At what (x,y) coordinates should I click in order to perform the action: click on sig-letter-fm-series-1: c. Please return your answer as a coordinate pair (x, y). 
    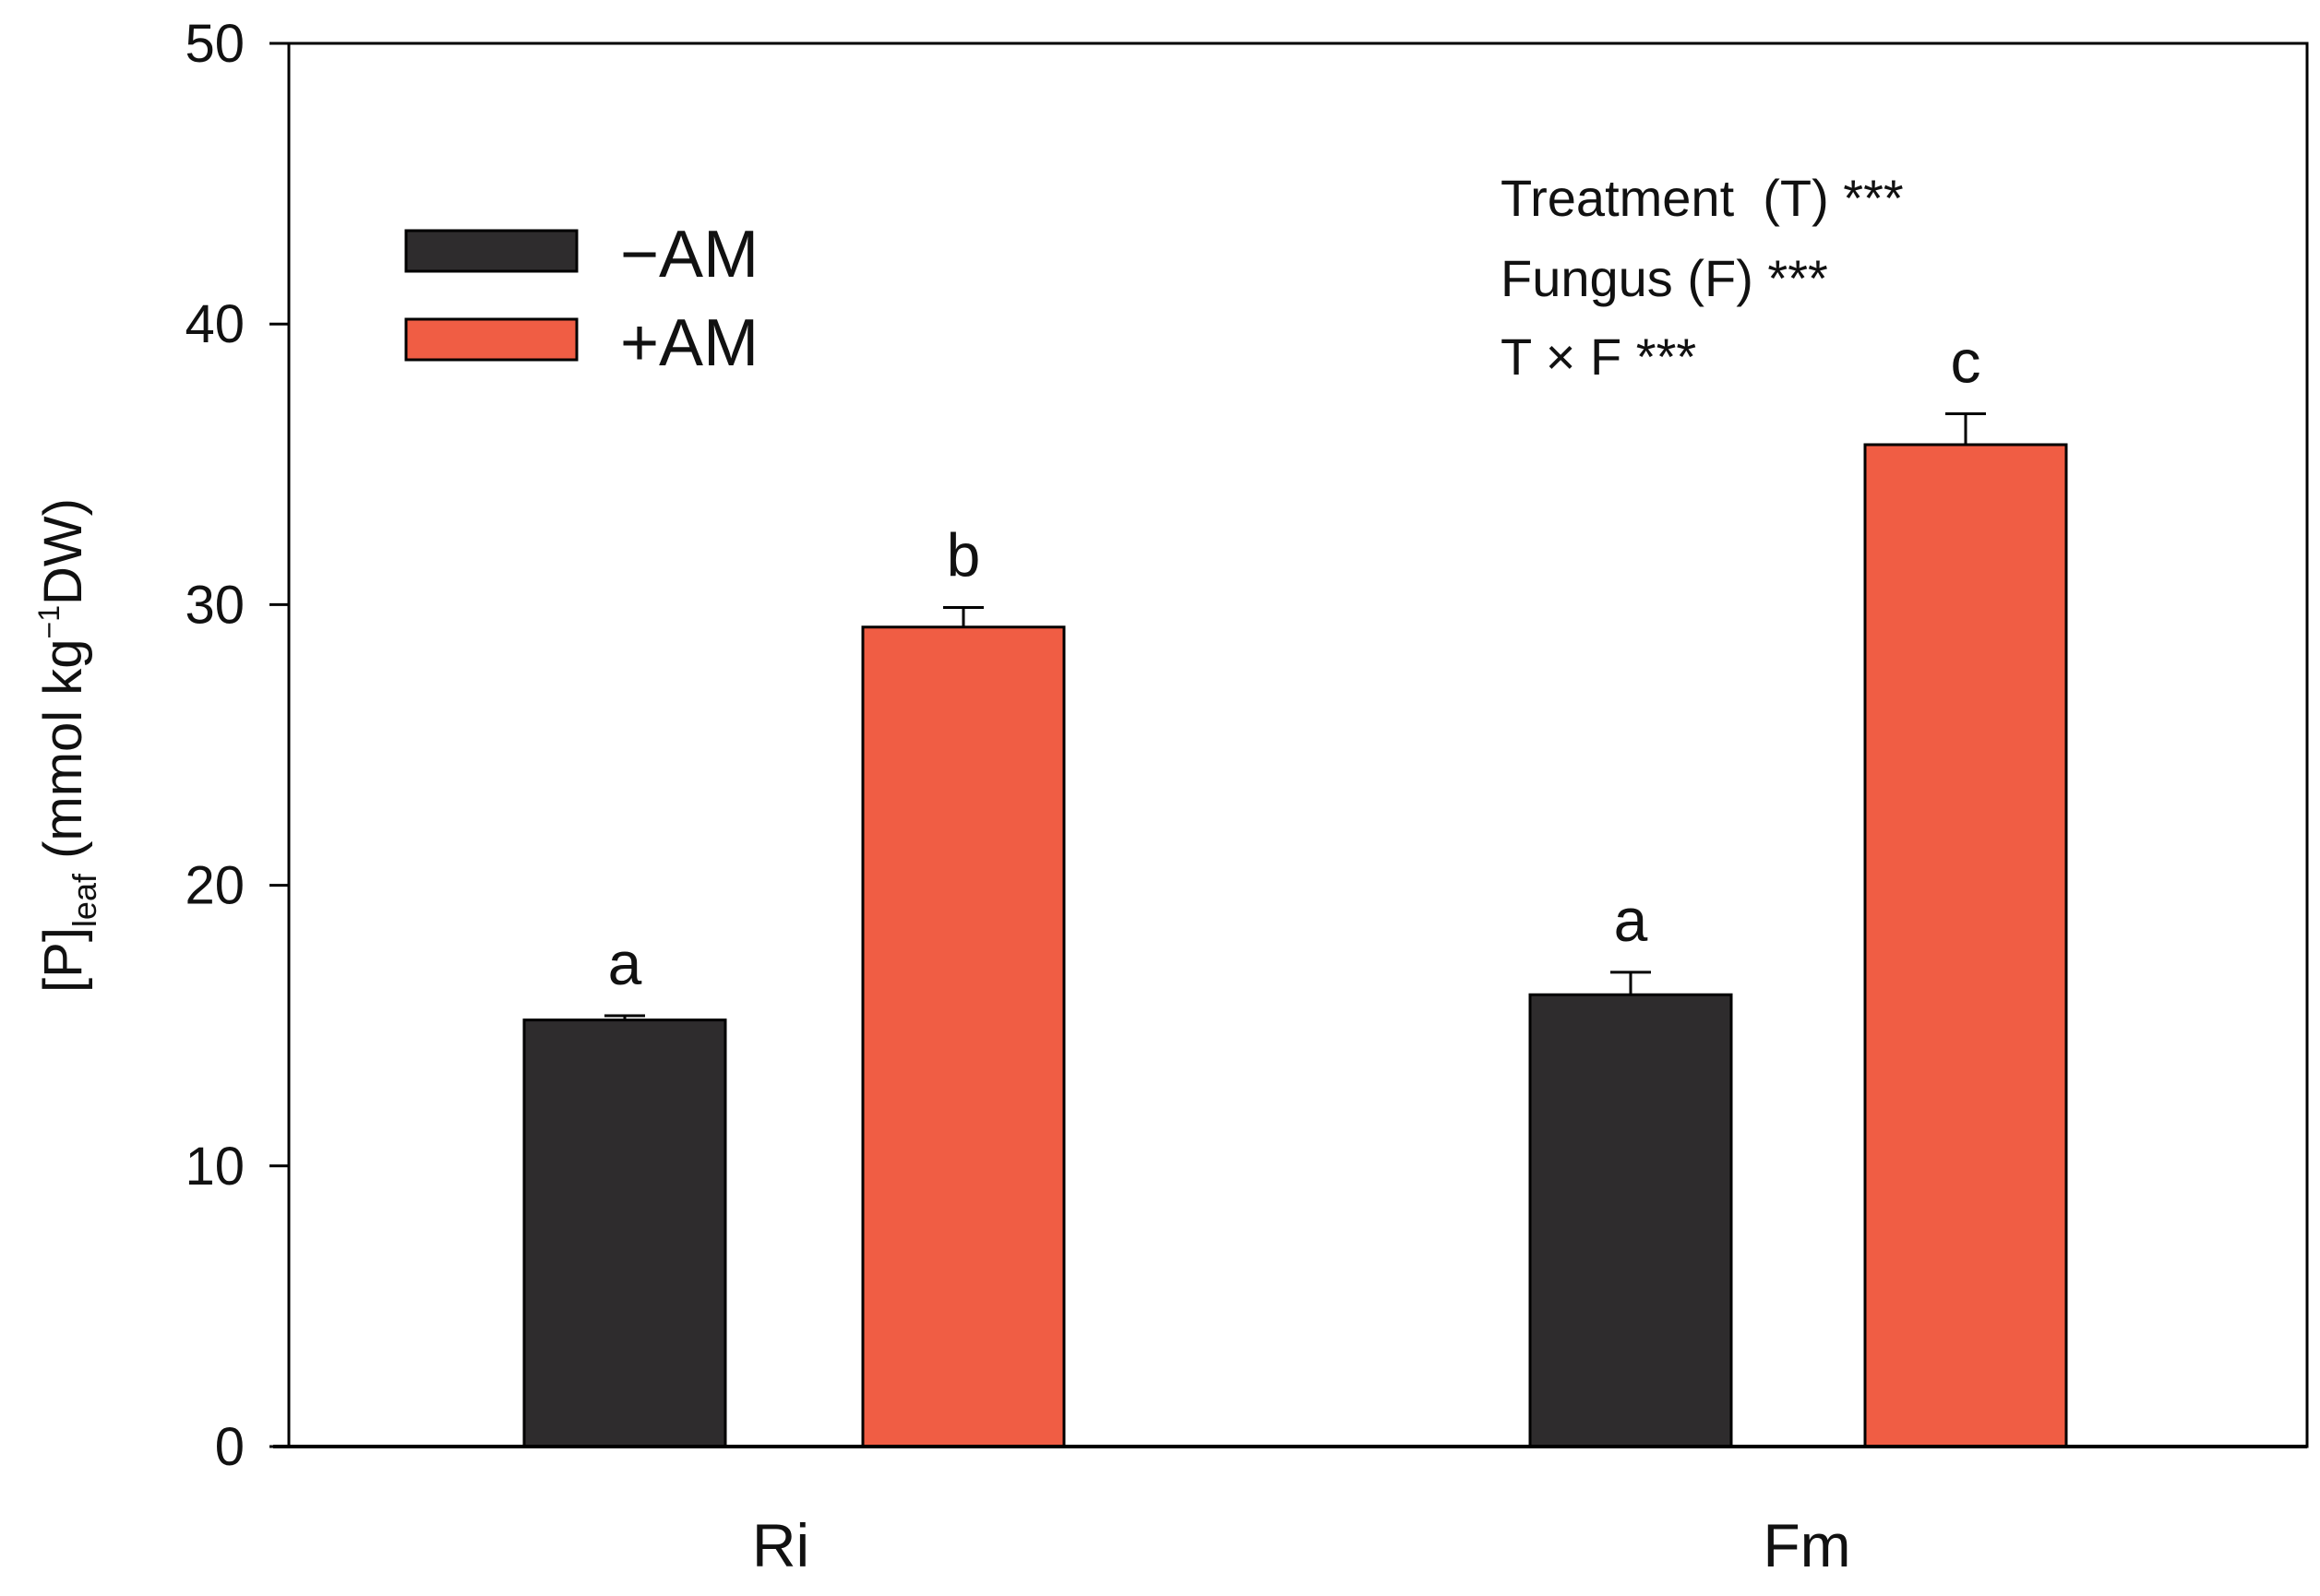
    Looking at the image, I should click on (1966, 362).